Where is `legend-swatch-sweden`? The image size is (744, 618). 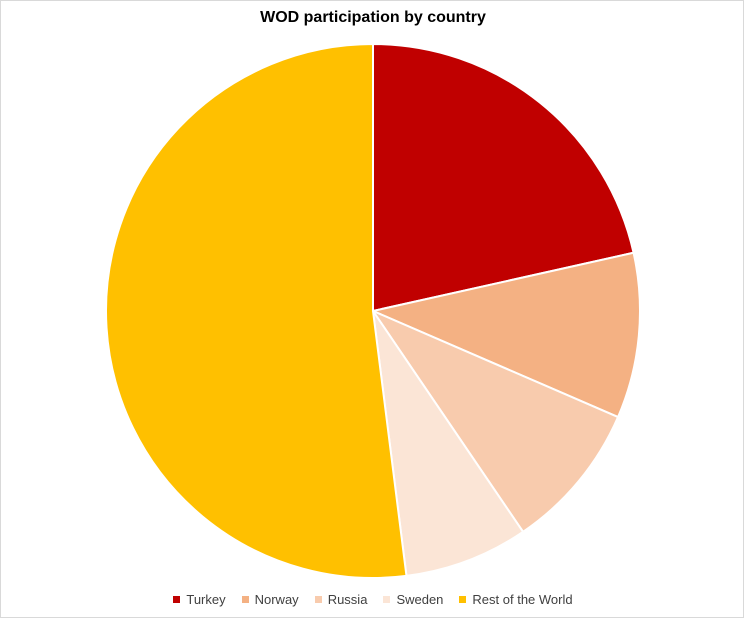
legend-swatch-sweden is located at coordinates (387, 599).